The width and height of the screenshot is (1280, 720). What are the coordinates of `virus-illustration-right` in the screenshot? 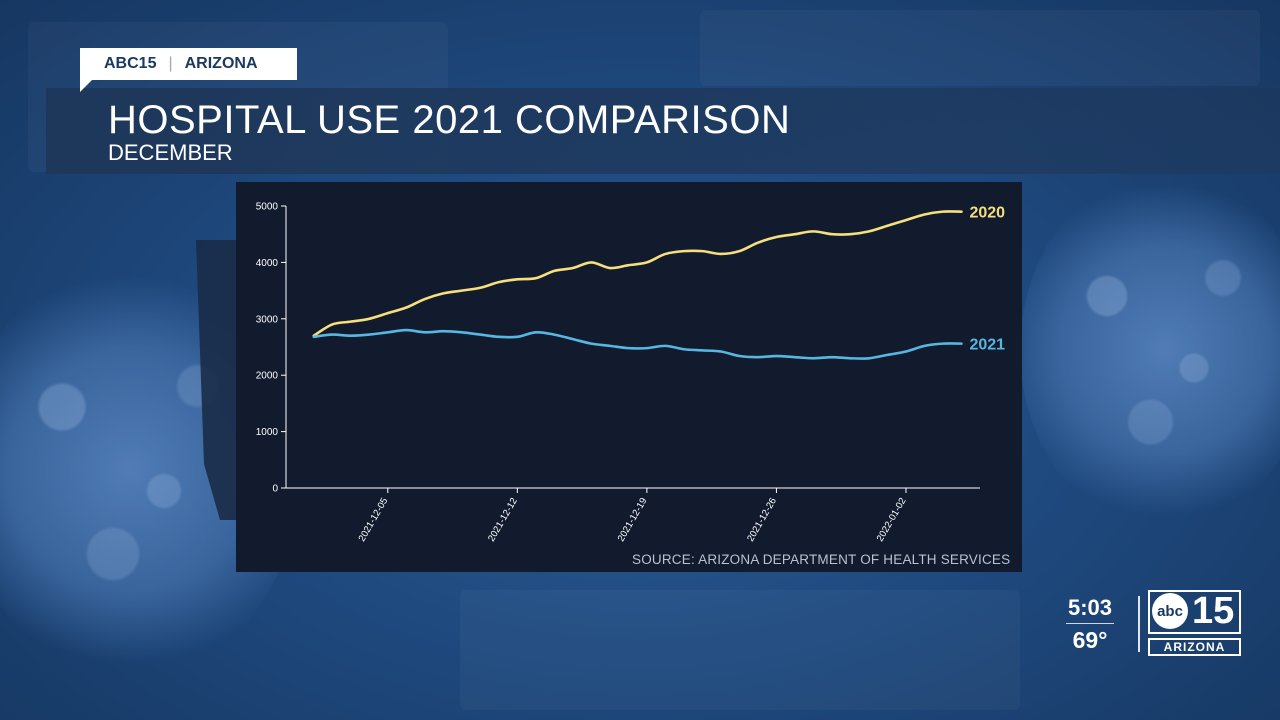 It's located at (1150, 350).